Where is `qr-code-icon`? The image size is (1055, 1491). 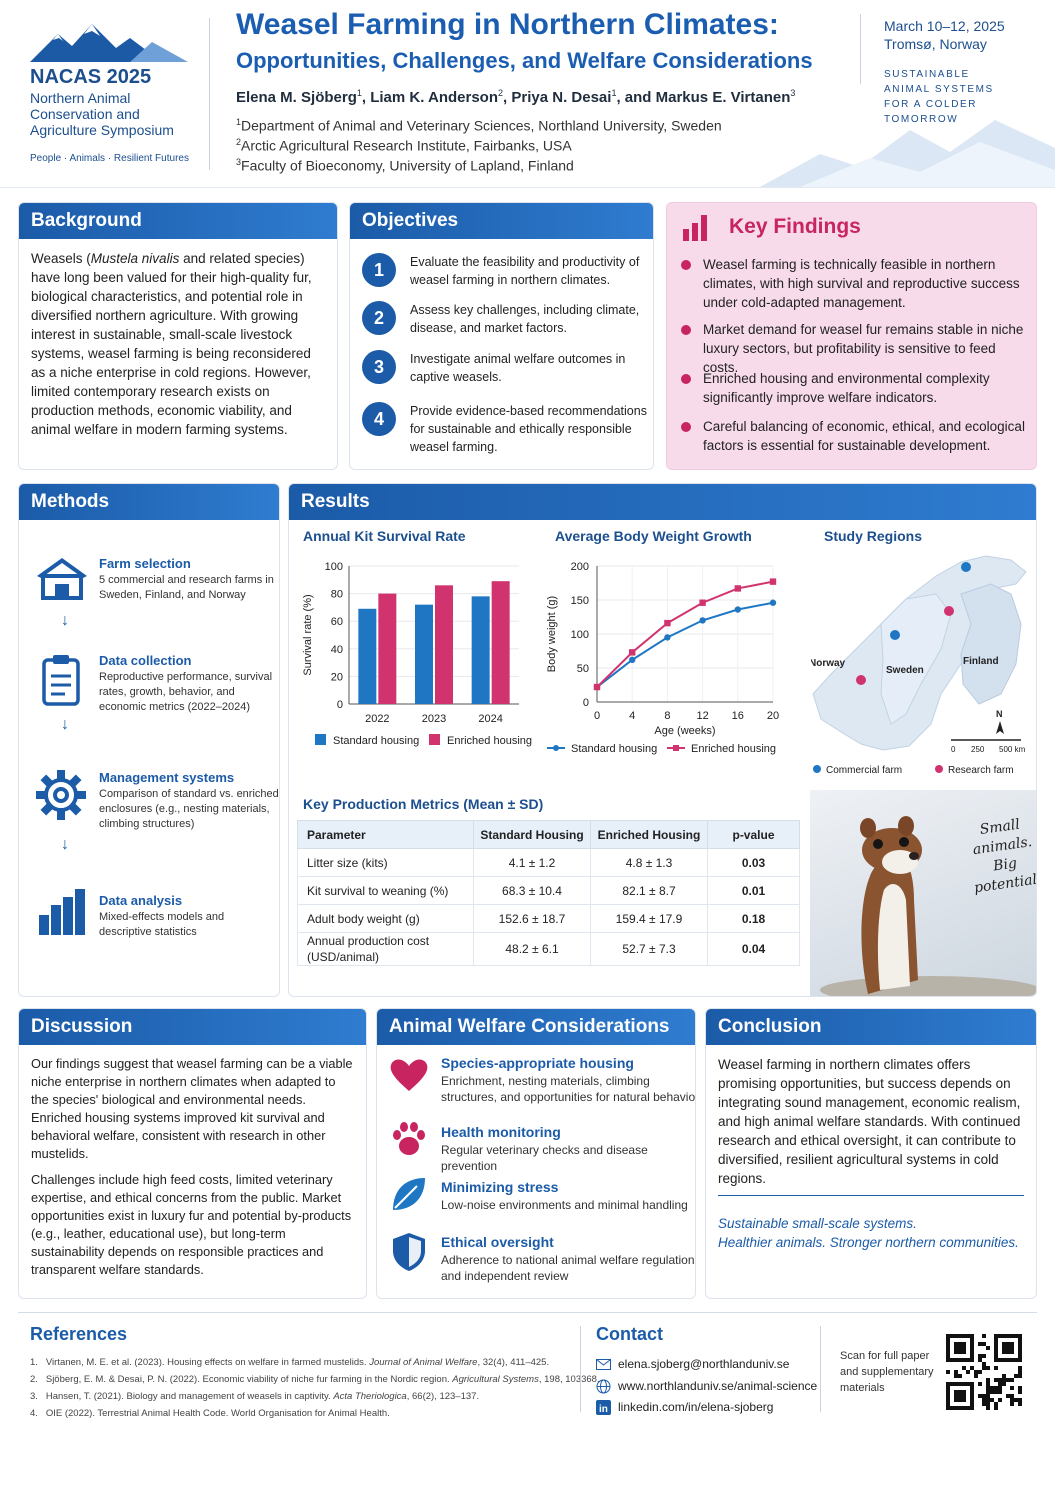 qr-code-icon is located at coordinates (984, 1372).